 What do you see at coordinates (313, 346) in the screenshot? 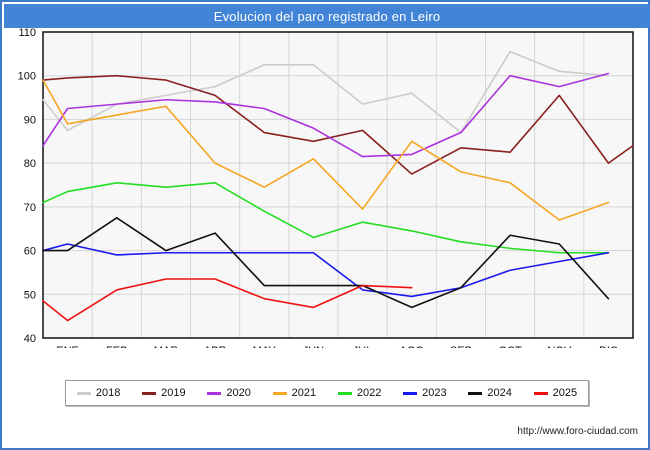
I see `x-axis-tick-label-JUN: JUN` at bounding box center [313, 346].